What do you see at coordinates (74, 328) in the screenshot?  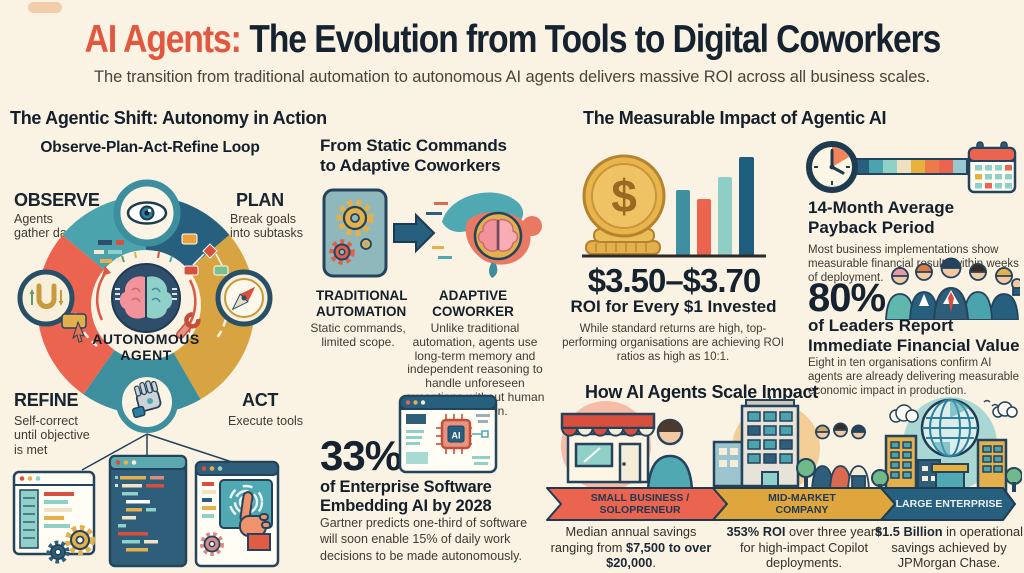 I see `click-card-icon` at bounding box center [74, 328].